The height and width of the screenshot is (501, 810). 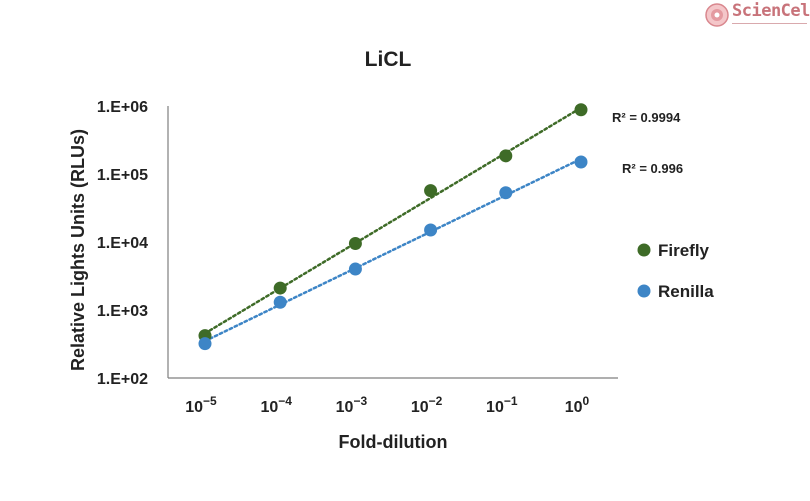 I want to click on sciencell-logo: ScienCell, so click(x=756, y=16).